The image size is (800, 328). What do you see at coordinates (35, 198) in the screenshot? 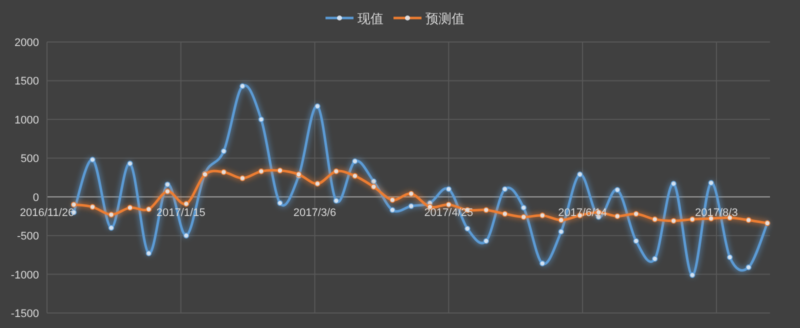
I see `y-tick-label: 0` at bounding box center [35, 198].